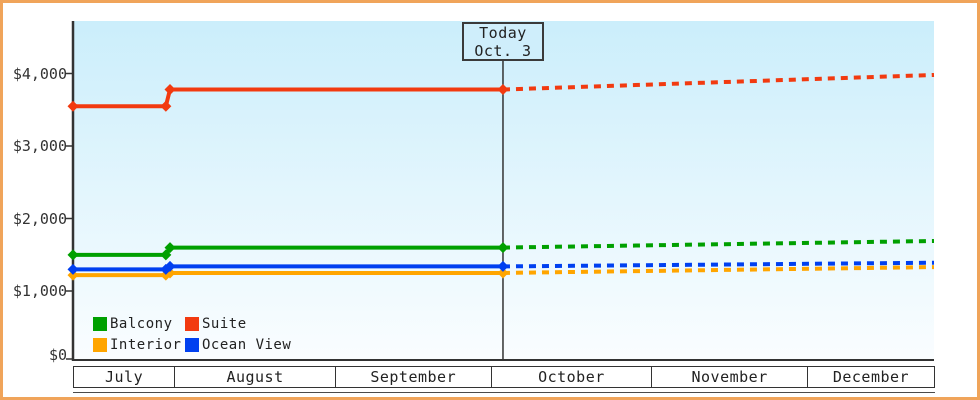 This screenshot has height=400, width=980. What do you see at coordinates (124, 377) in the screenshot?
I see `month-cell-july: July` at bounding box center [124, 377].